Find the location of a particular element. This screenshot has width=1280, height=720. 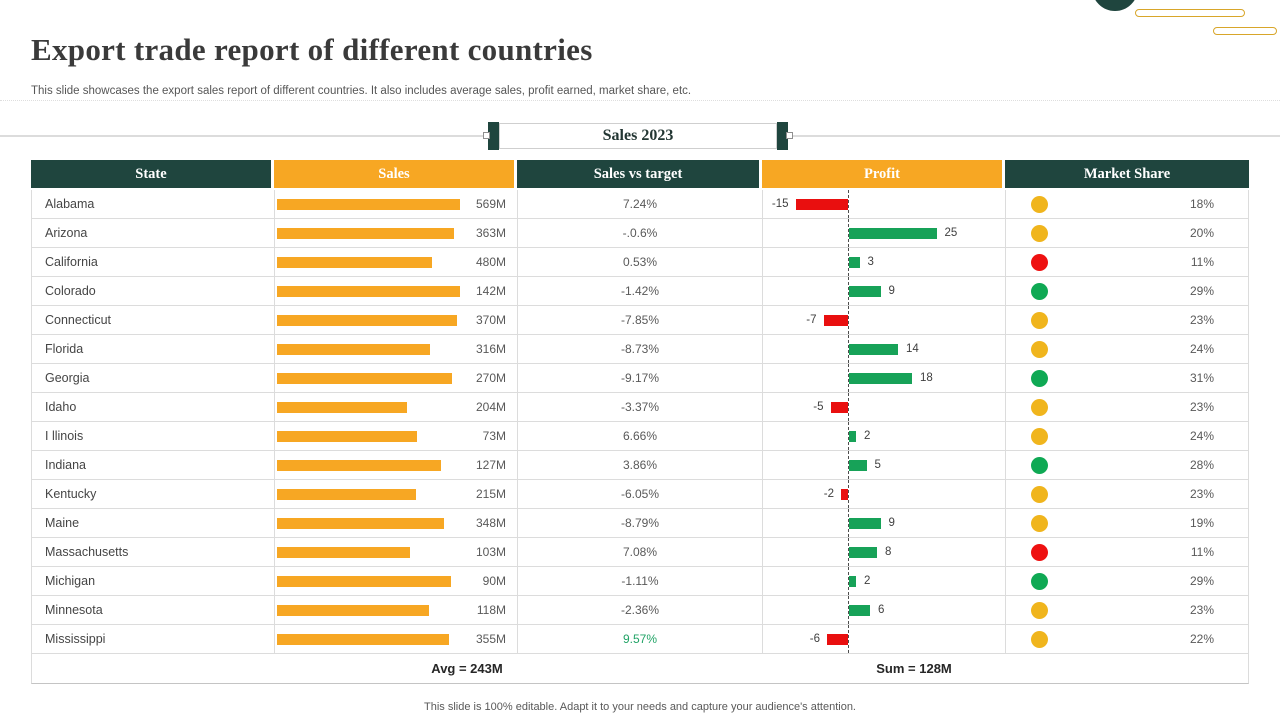

table-row: Florida 316M -8.73% 14 24% is located at coordinates (640, 349).